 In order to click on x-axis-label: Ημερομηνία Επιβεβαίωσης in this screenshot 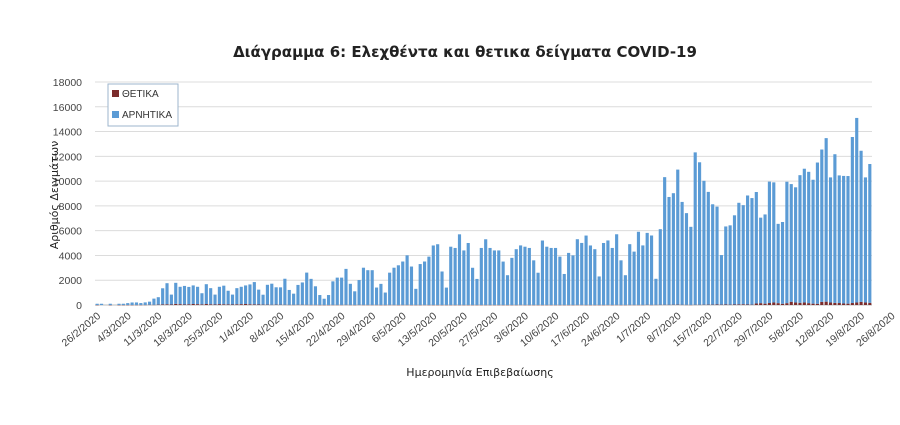, I will do `click(479, 372)`.